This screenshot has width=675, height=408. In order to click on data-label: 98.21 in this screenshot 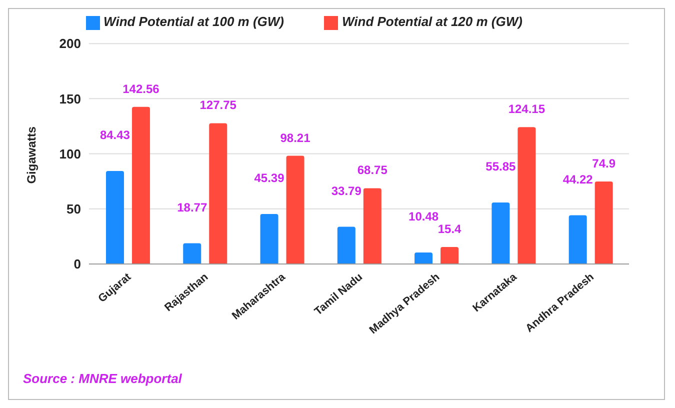, I will do `click(295, 137)`.